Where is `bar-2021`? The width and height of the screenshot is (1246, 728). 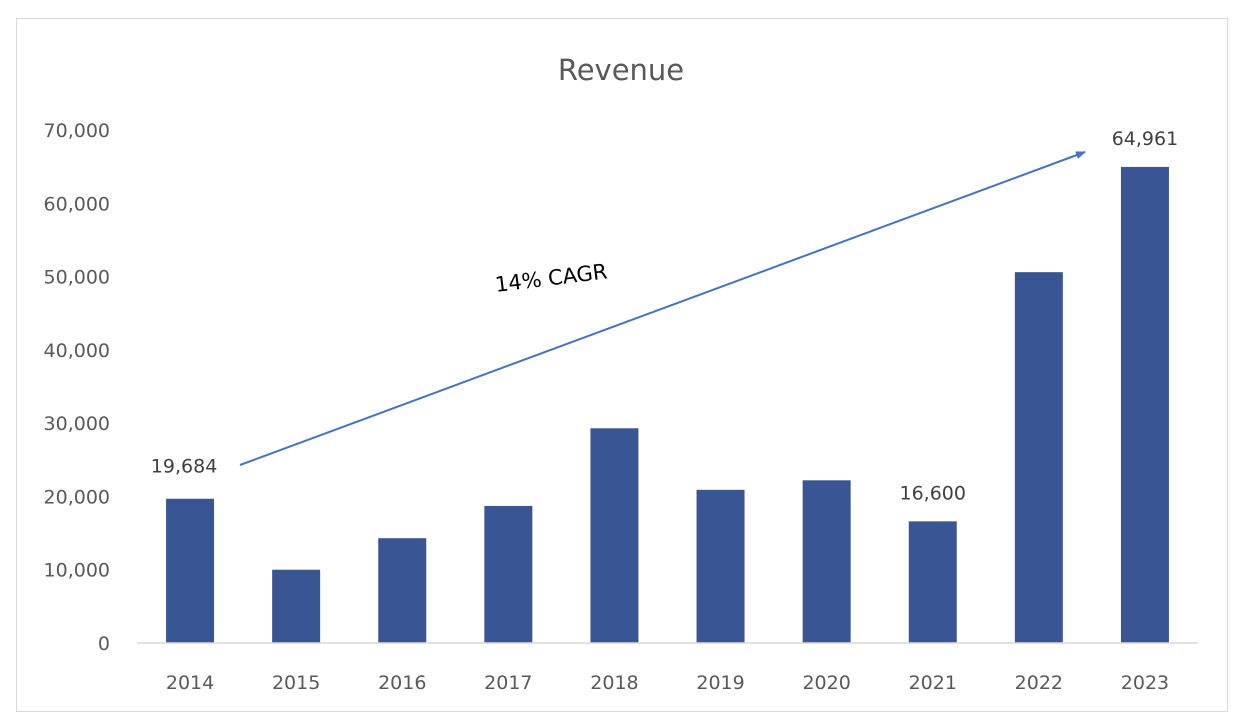
bar-2021 is located at coordinates (932, 582).